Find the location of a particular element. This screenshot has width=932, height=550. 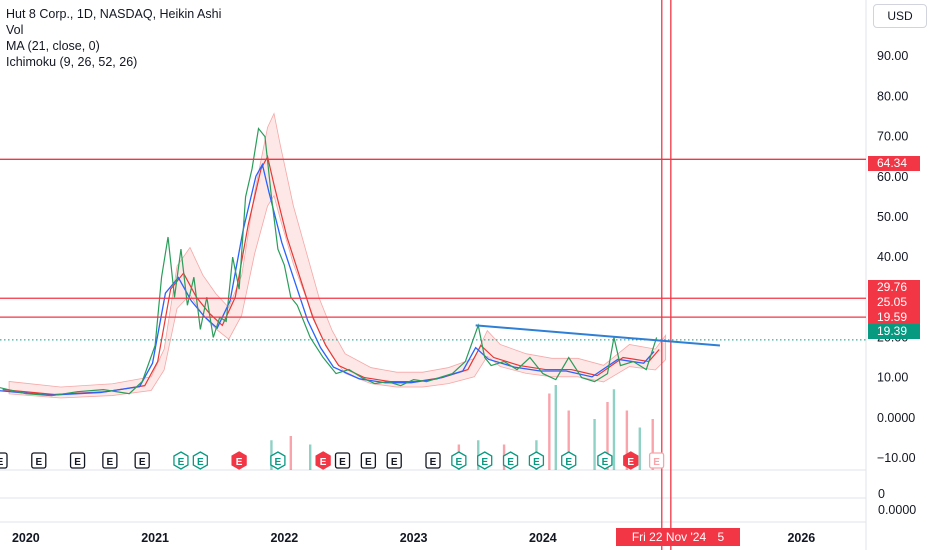

y-tick-label: 60.00 is located at coordinates (892, 177).